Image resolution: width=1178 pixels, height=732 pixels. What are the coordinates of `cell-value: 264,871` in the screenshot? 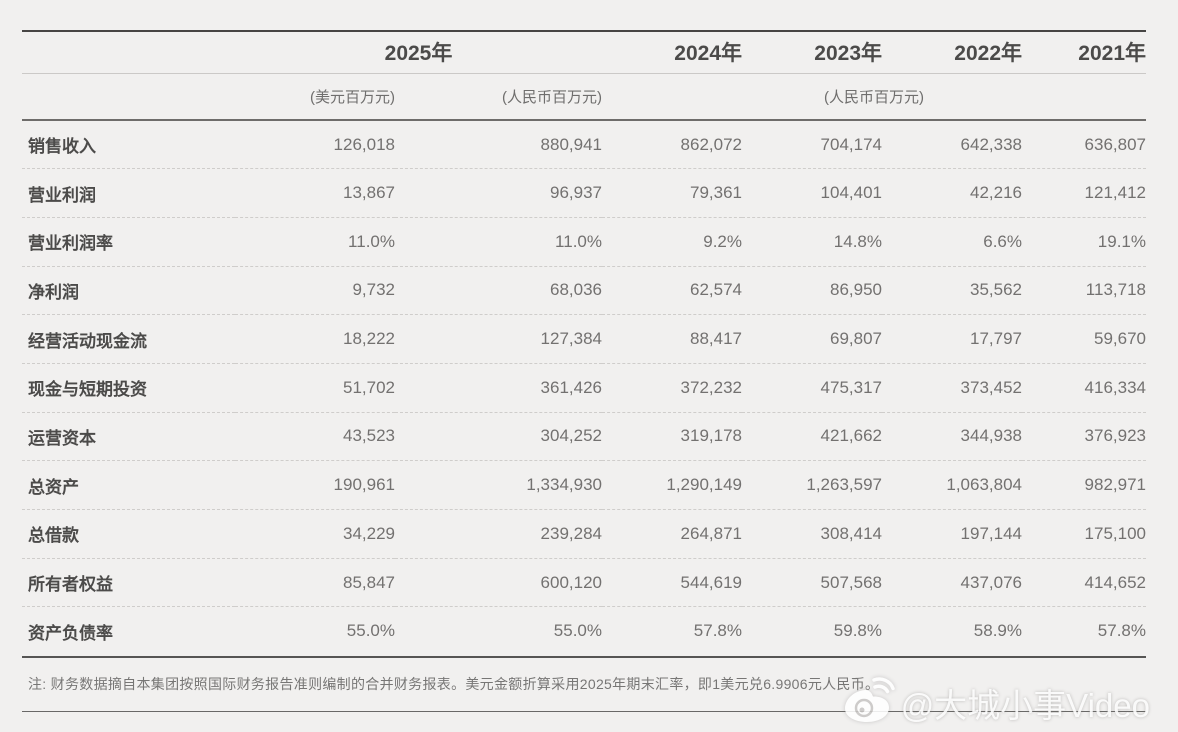 It's located at (672, 534).